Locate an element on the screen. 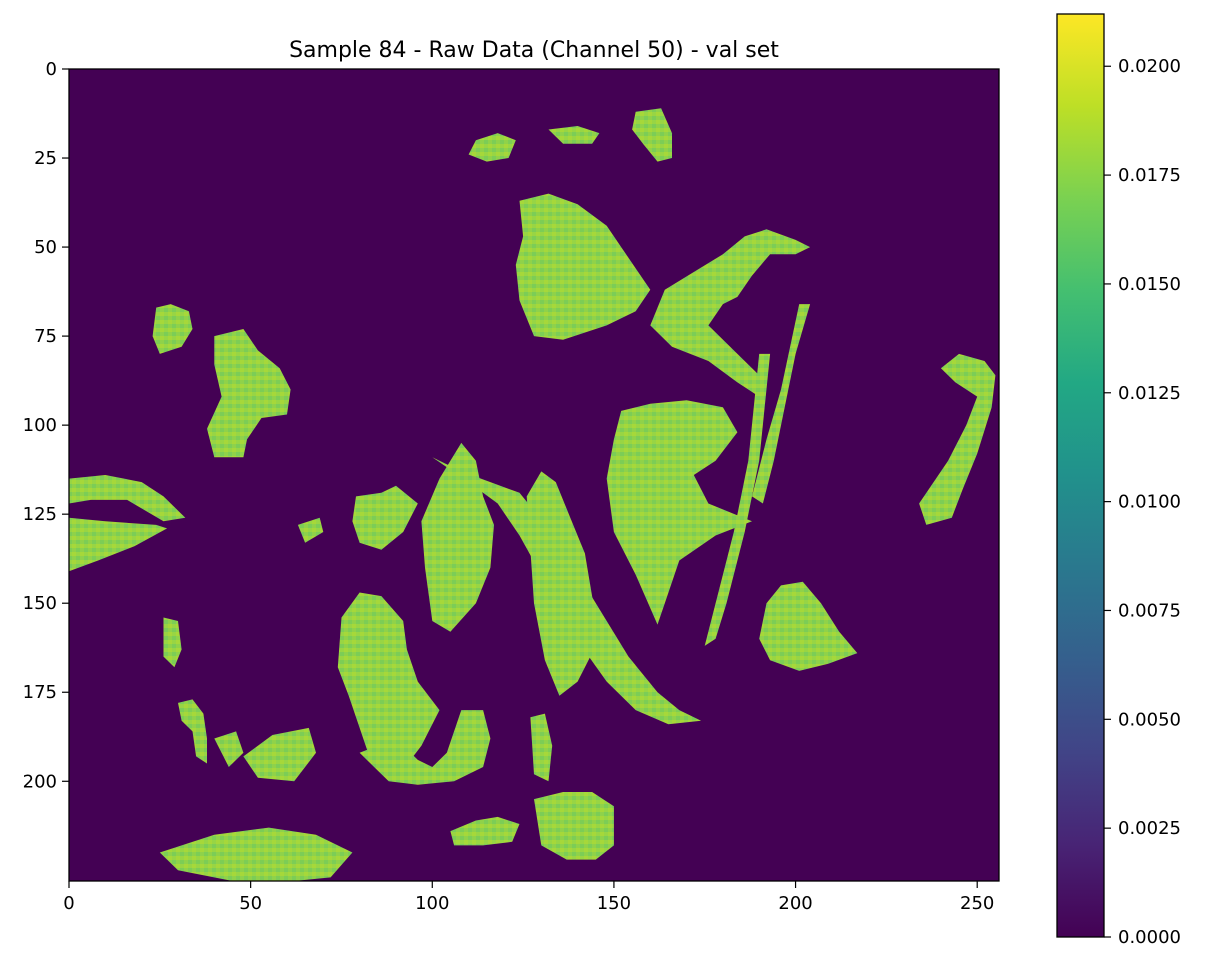  y-tick-label: 25 is located at coordinates (45, 158).